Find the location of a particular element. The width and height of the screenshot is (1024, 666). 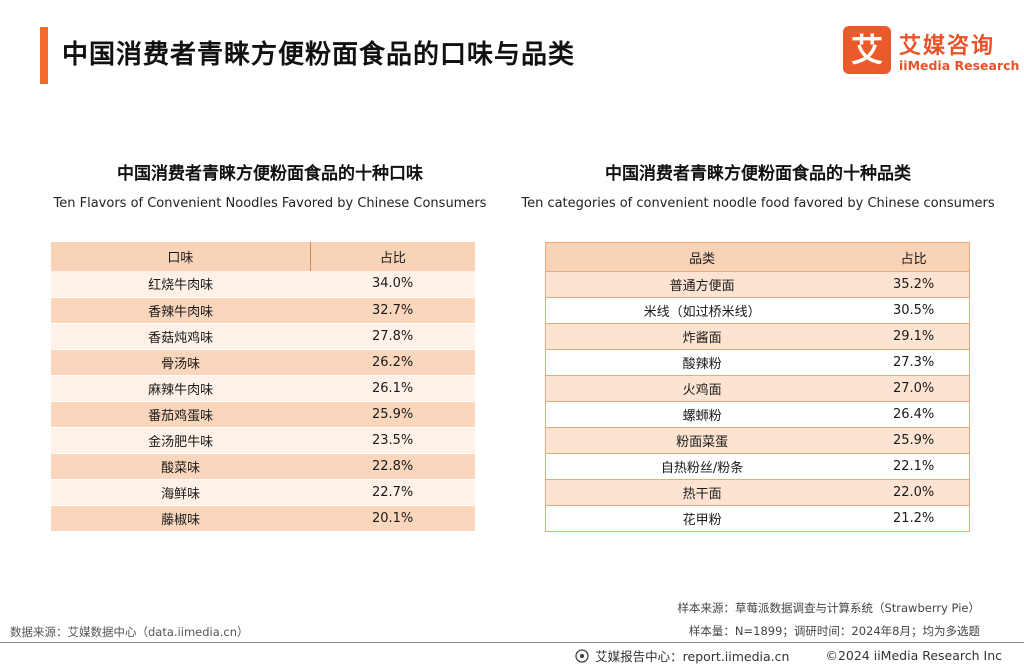

table-row: 火鸡面 27.0% is located at coordinates (757, 388).